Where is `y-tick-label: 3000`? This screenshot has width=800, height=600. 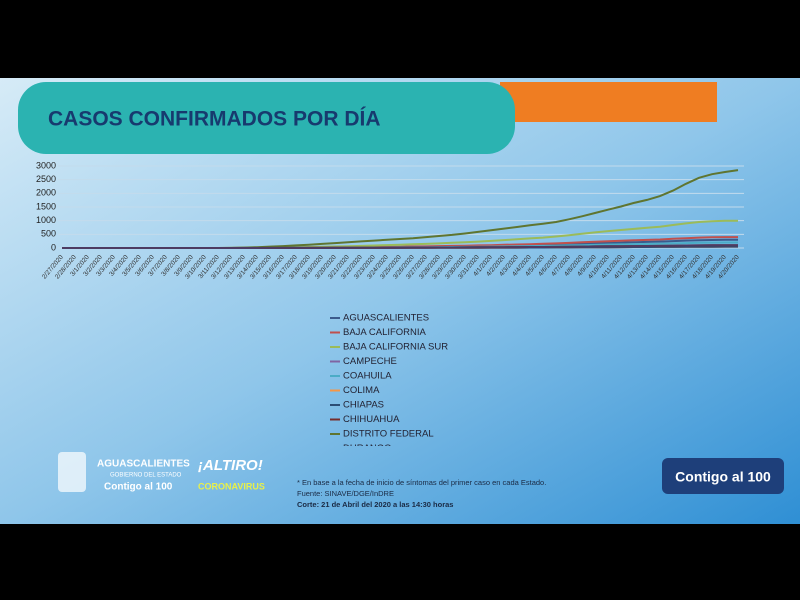 y-tick-label: 3000 is located at coordinates (46, 165).